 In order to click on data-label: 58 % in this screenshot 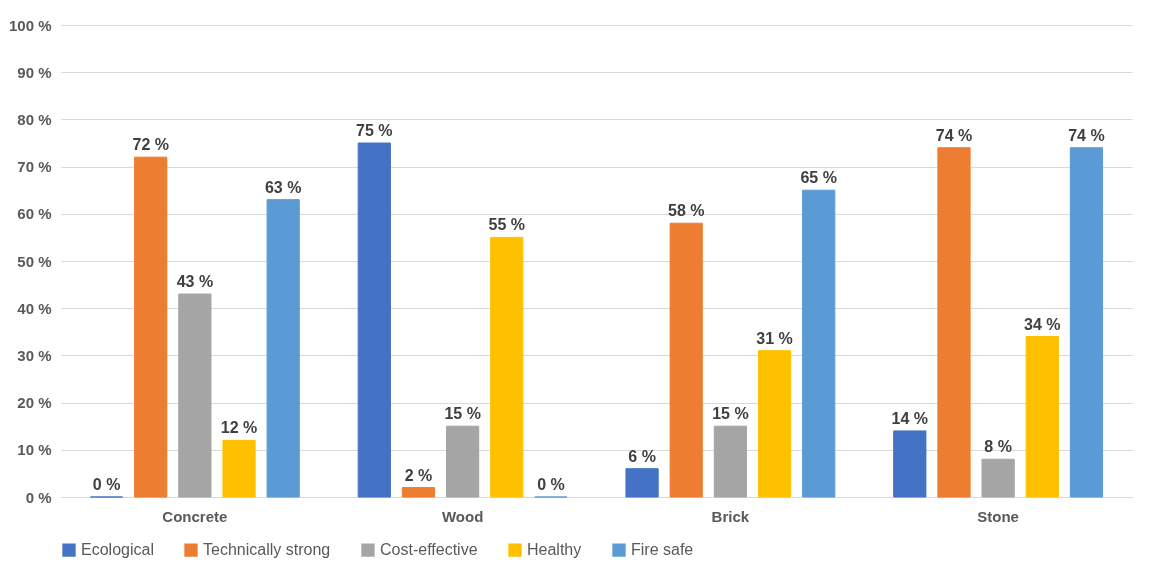, I will do `click(686, 211)`.